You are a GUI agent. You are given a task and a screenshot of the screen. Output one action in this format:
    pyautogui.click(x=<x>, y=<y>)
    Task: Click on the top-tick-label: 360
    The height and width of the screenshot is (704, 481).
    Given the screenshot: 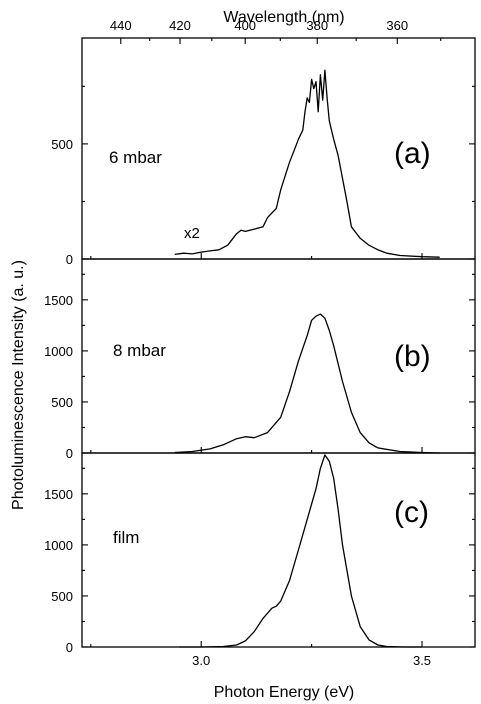 What is the action you would take?
    pyautogui.click(x=397, y=25)
    